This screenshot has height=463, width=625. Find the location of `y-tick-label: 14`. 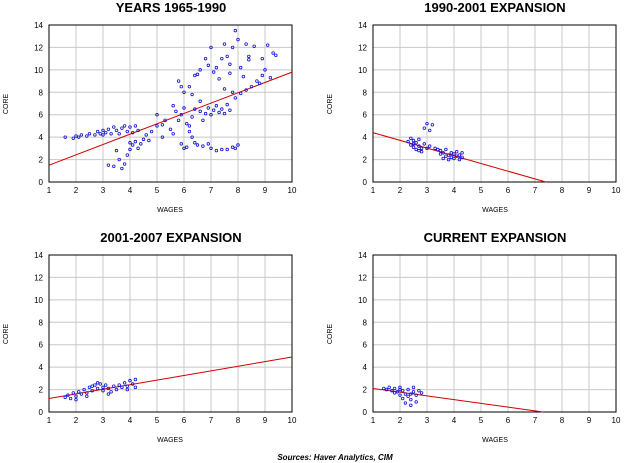

y-tick-label: 14 is located at coordinates (362, 255).